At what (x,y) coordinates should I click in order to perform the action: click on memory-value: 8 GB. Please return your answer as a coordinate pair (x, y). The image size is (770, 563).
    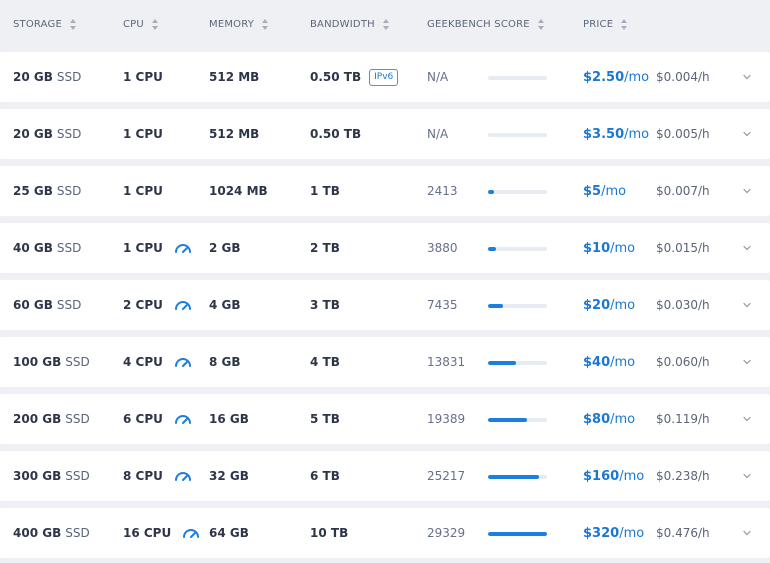
    Looking at the image, I should click on (225, 362).